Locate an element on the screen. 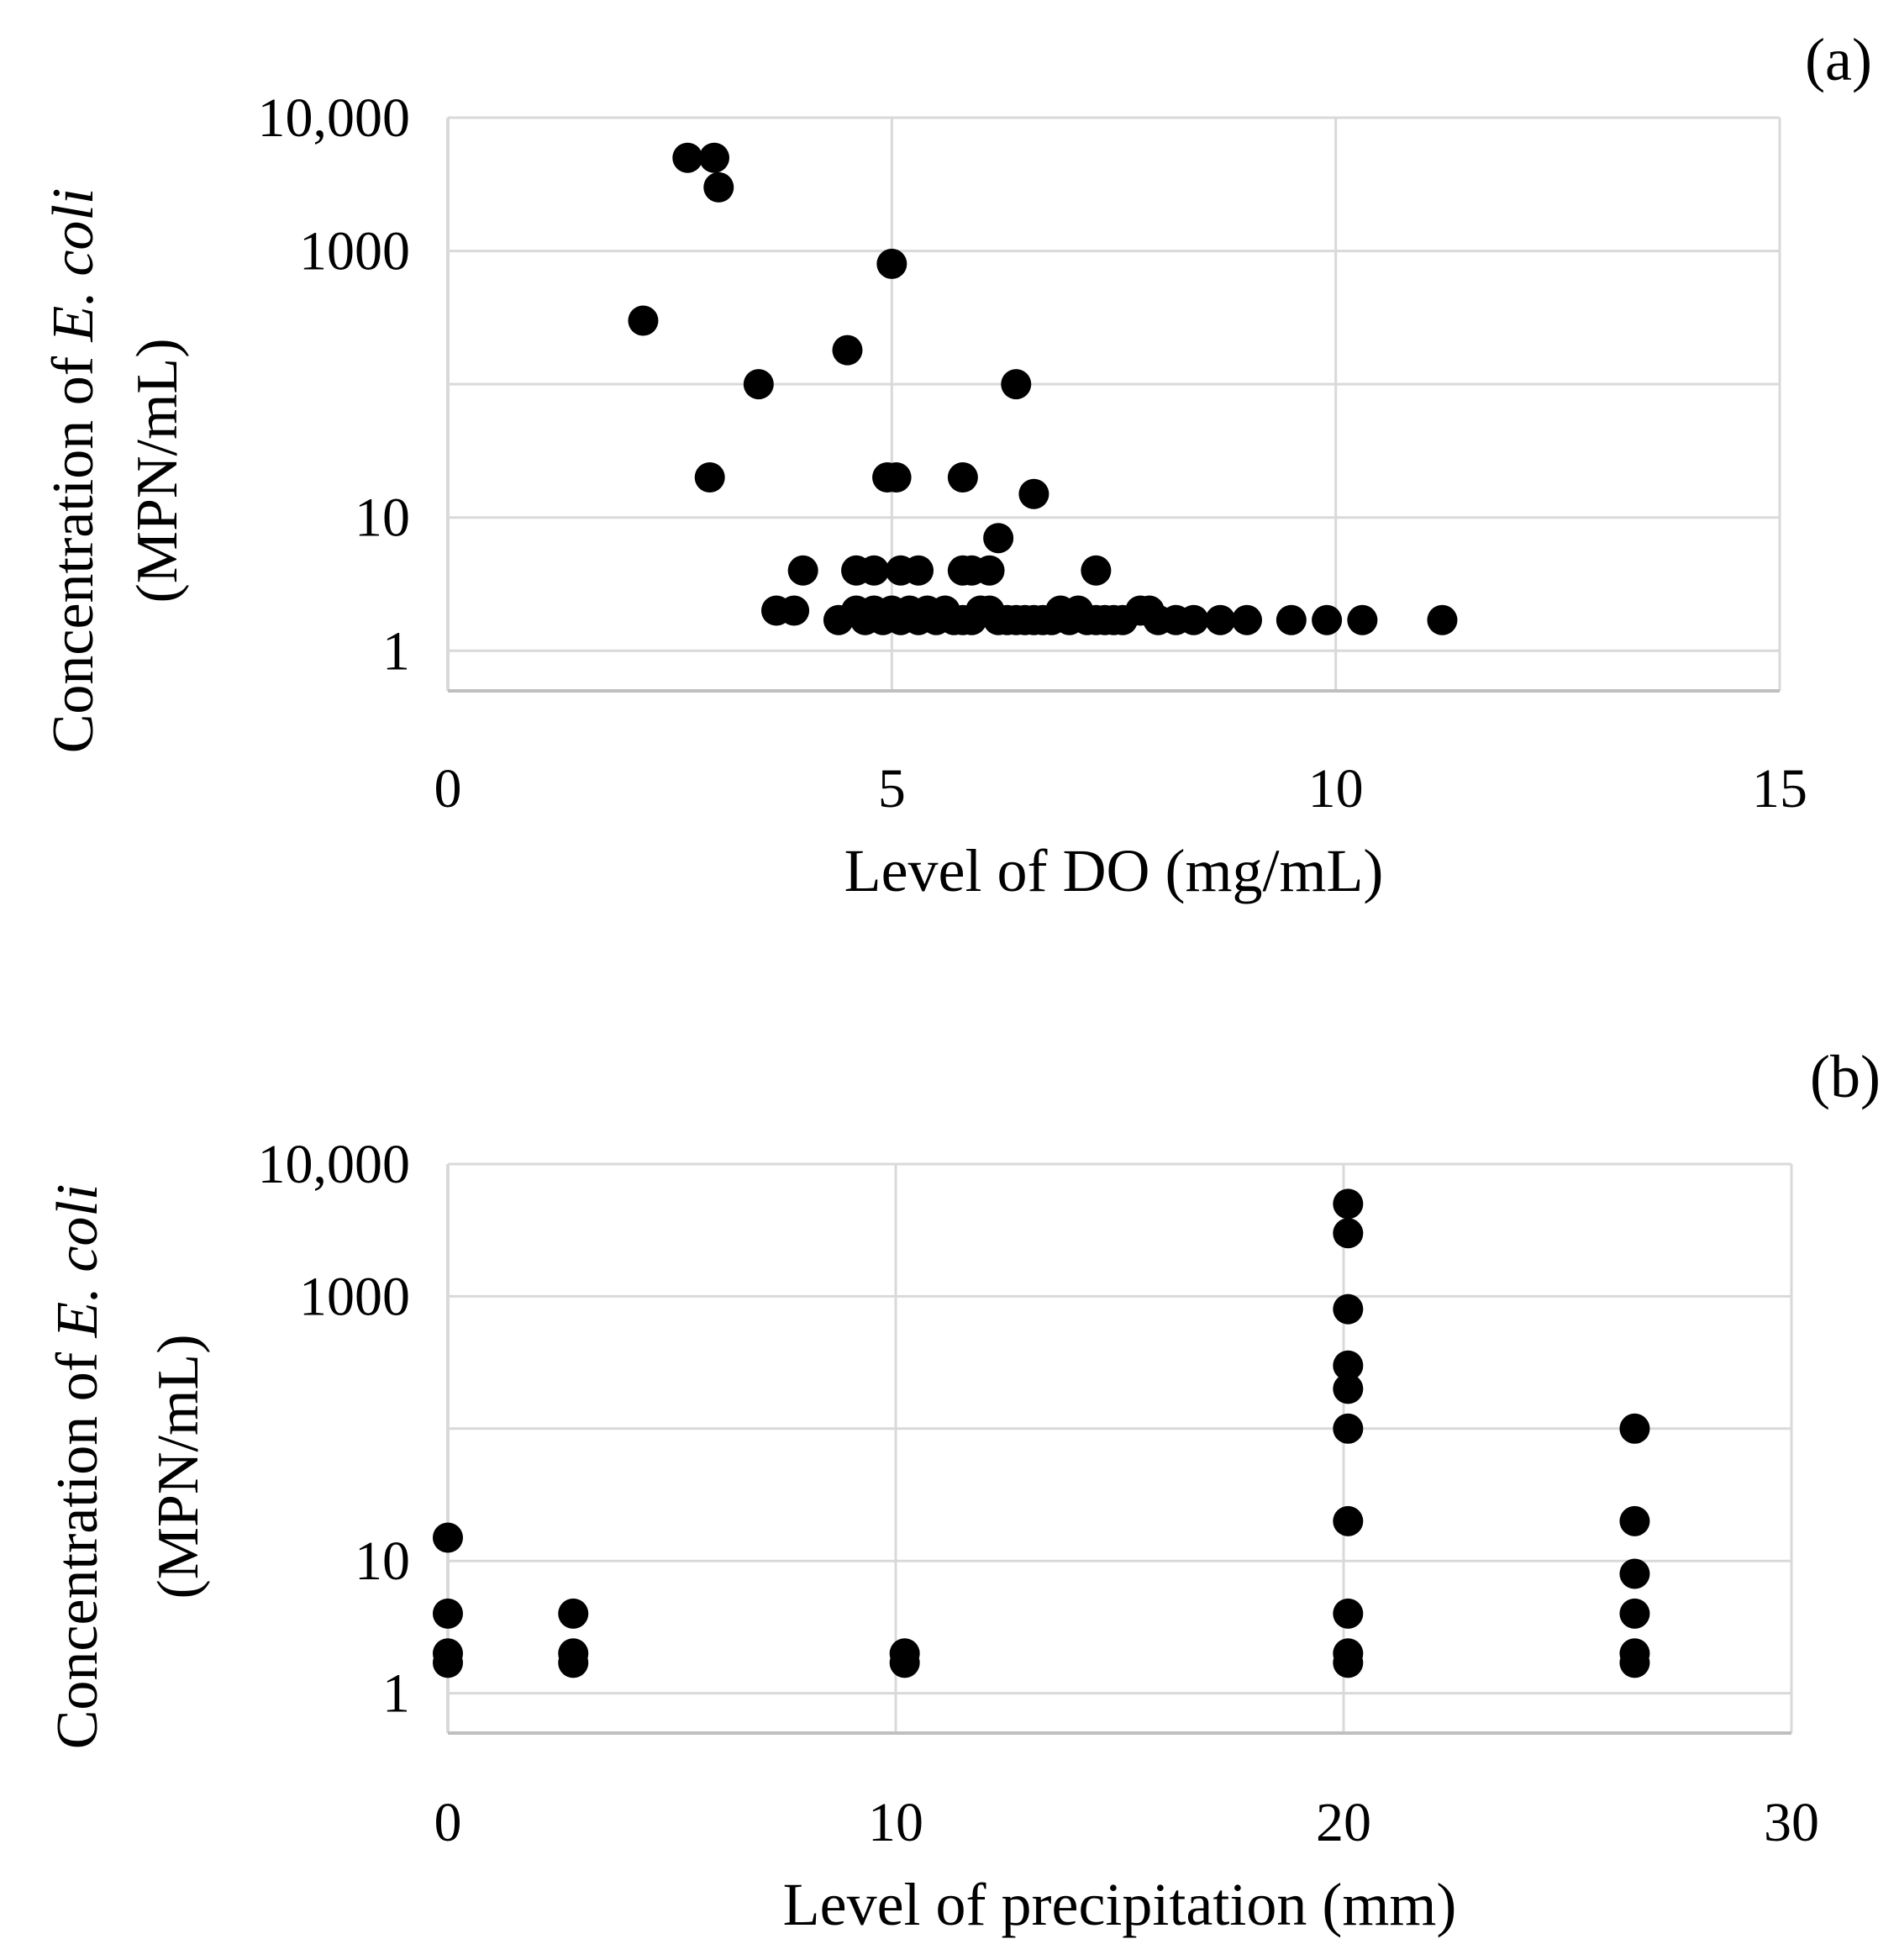 The image size is (1899, 1960). x-tick-label: 20 is located at coordinates (1343, 1823).